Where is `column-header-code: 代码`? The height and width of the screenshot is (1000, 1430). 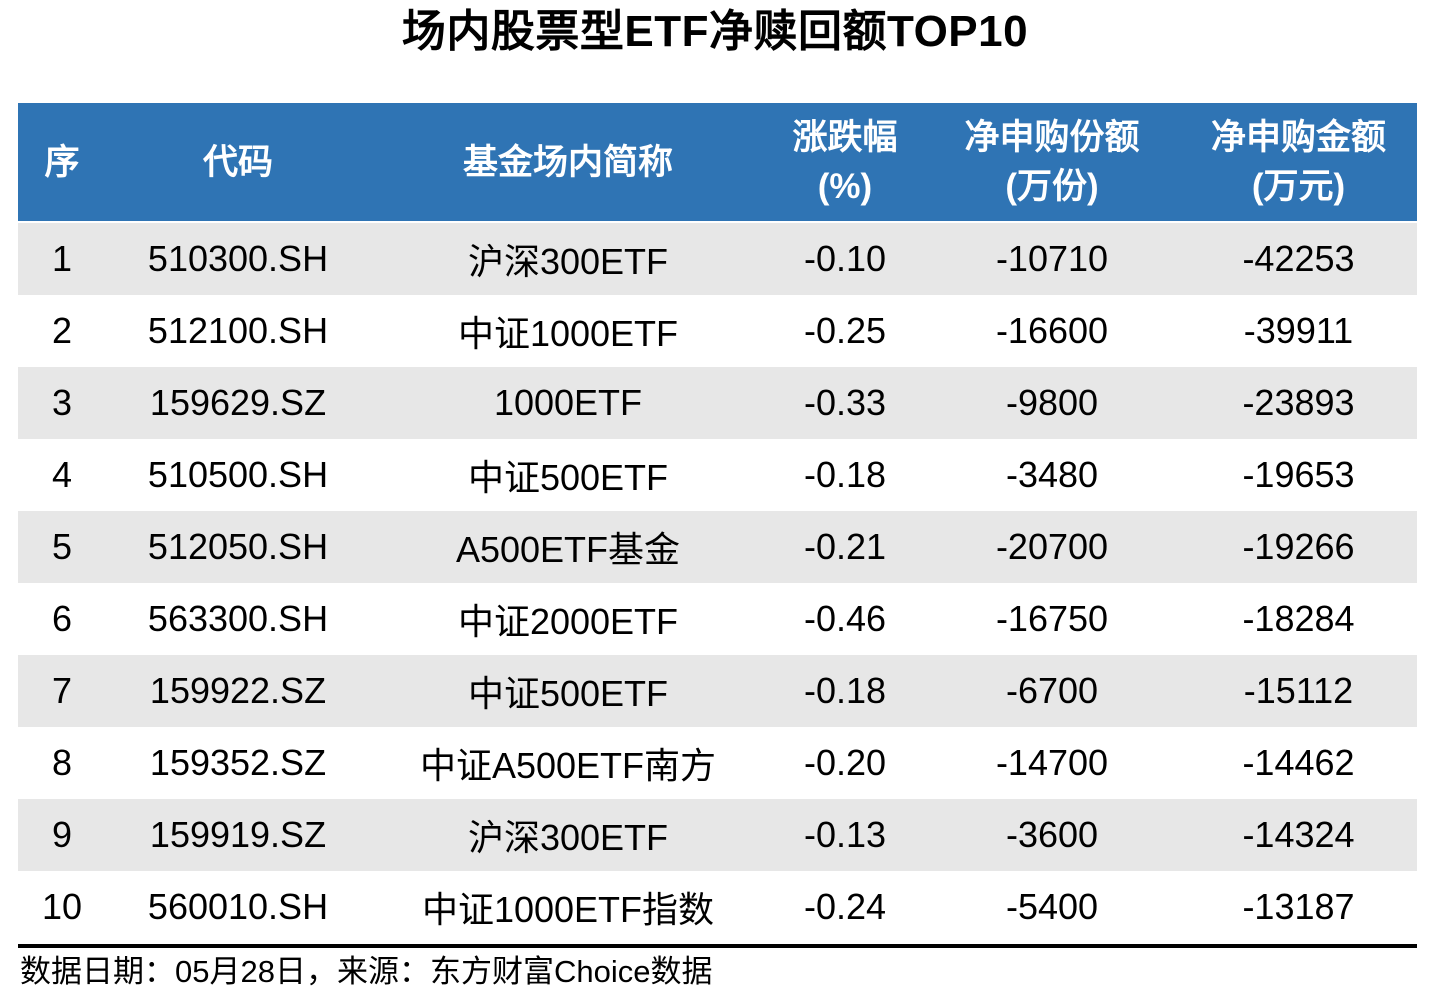 column-header-code: 代码 is located at coordinates (238, 163).